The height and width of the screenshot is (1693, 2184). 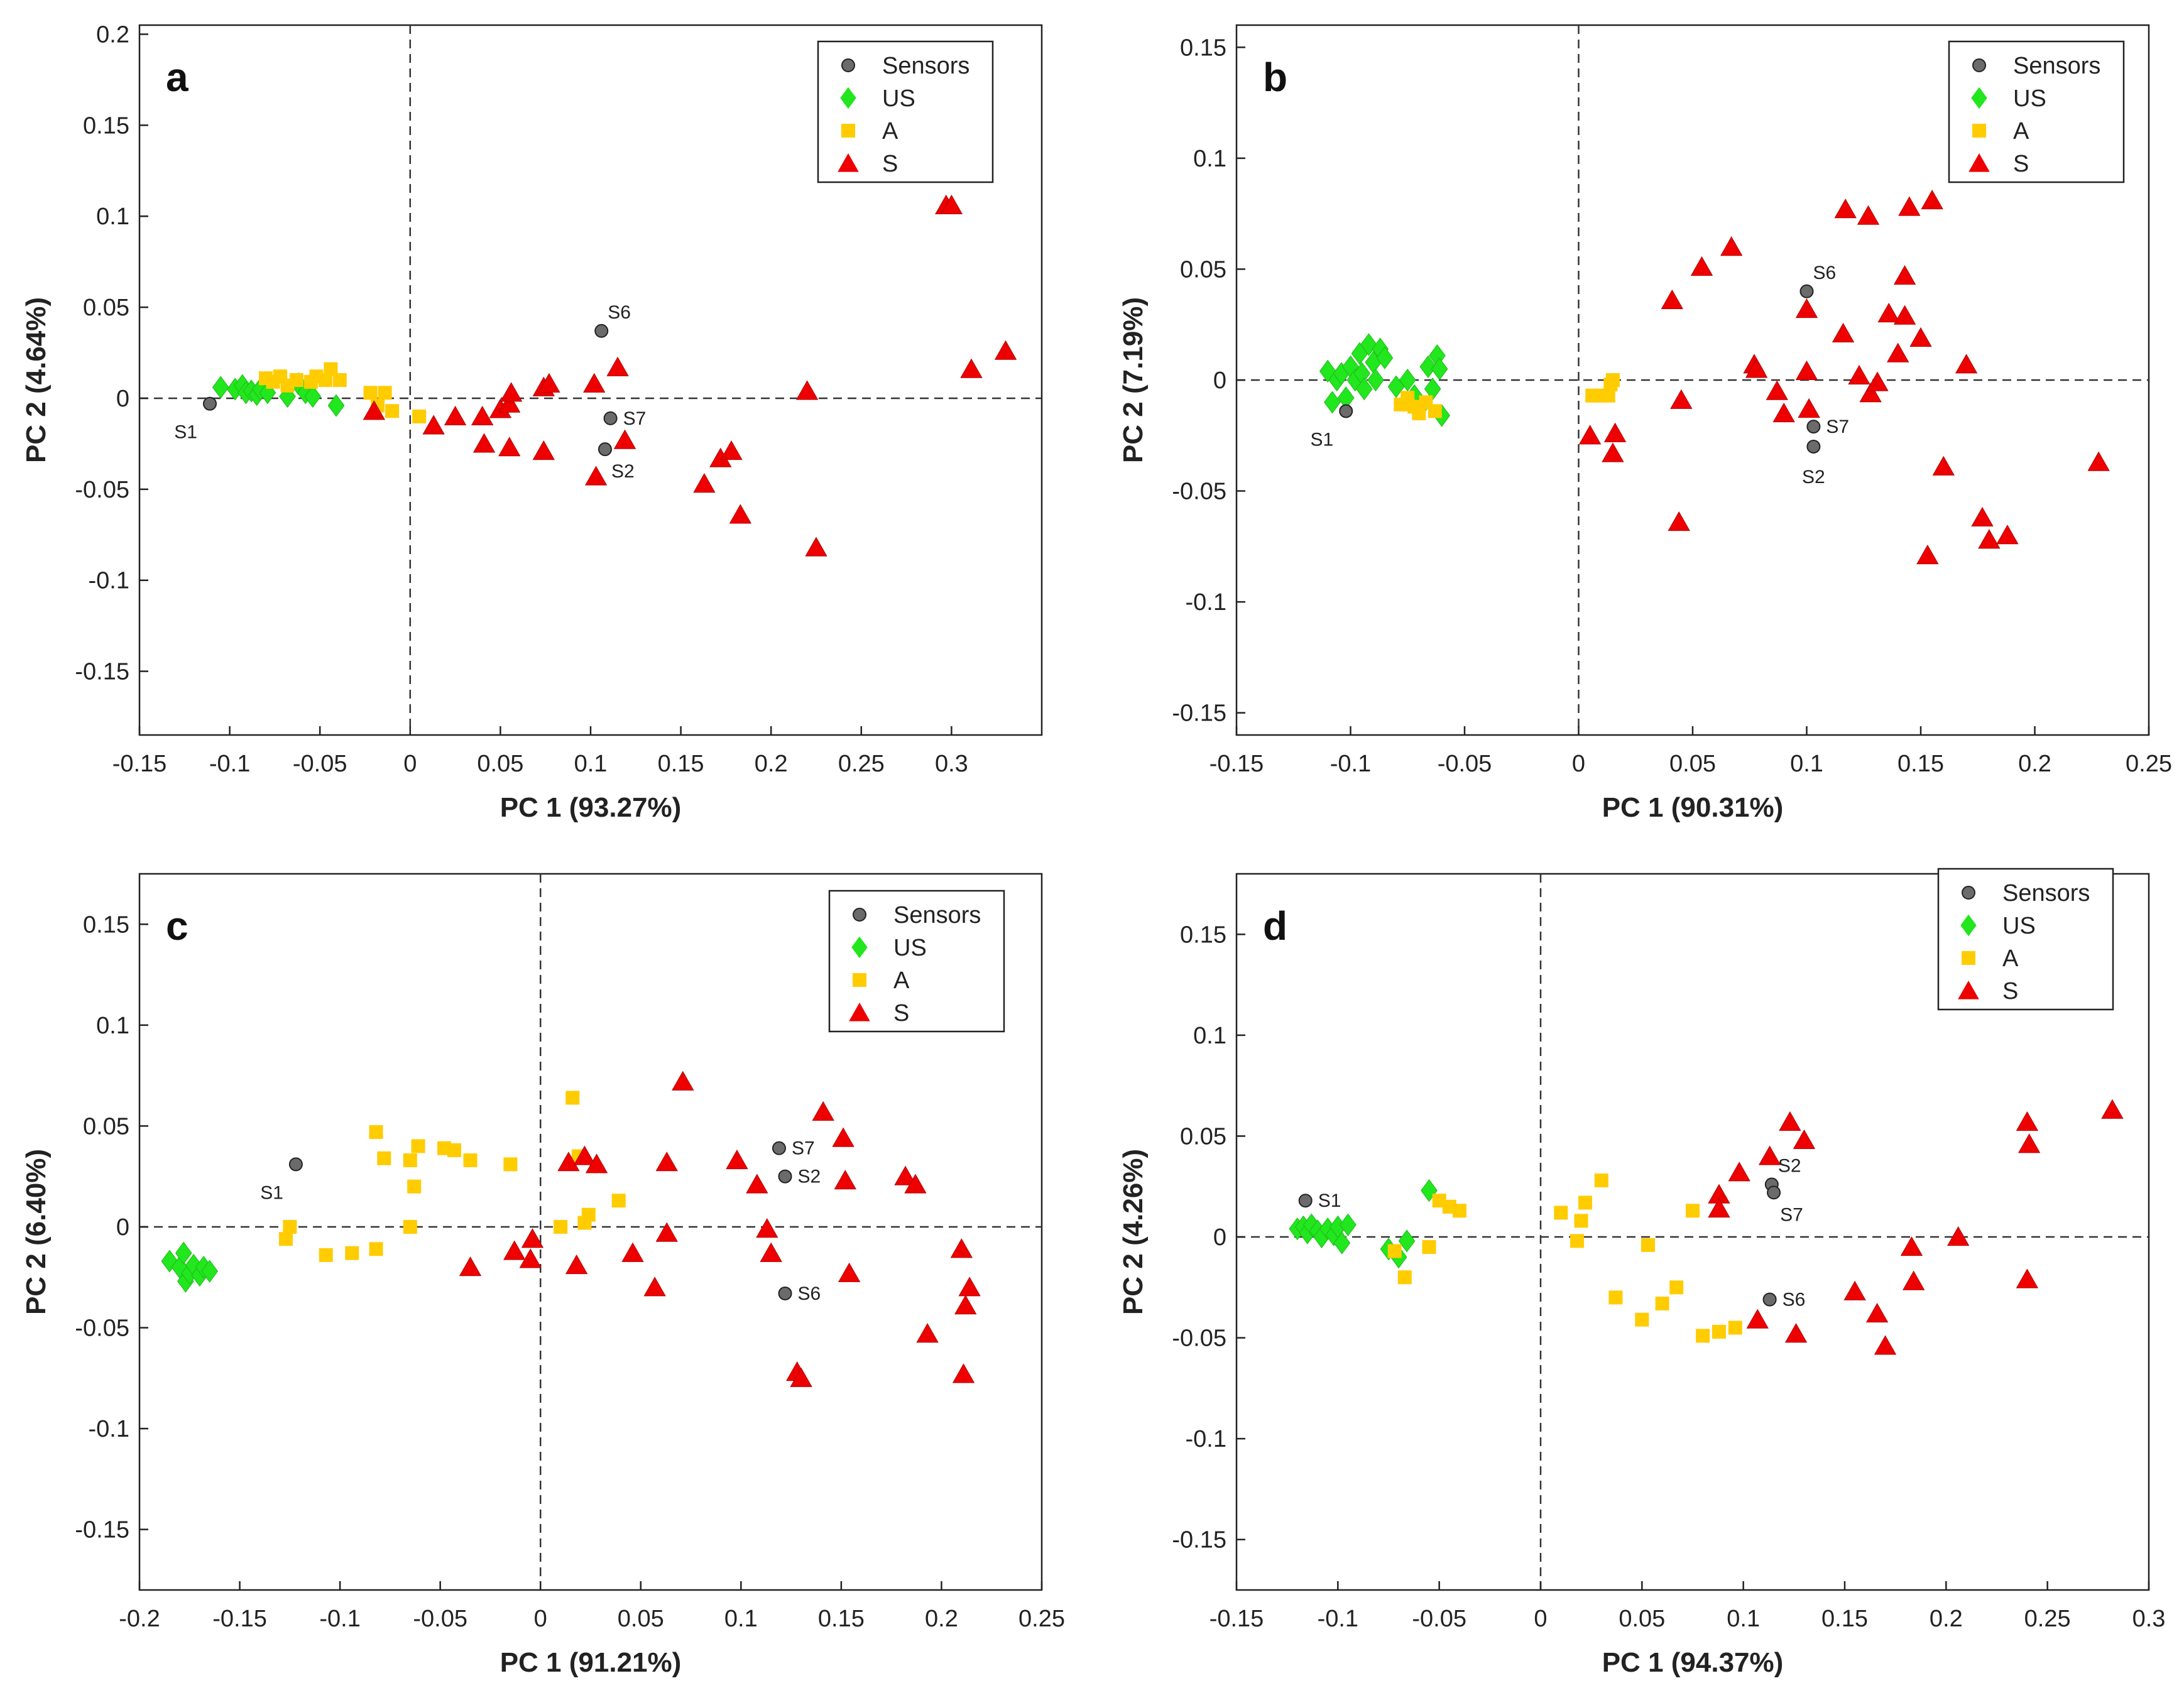 I want to click on x-tick-label: 0.2, so click(x=771, y=764).